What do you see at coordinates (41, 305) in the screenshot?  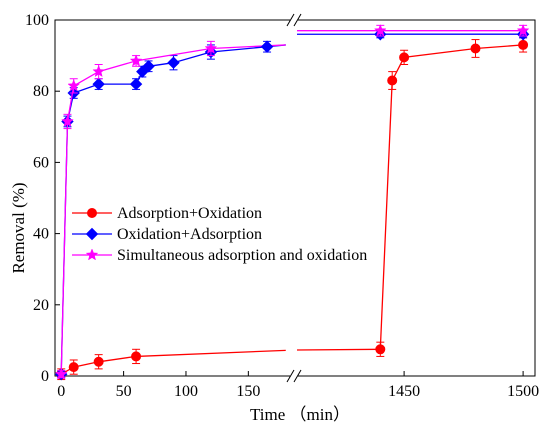 I see `y-tick-label-20: 20` at bounding box center [41, 305].